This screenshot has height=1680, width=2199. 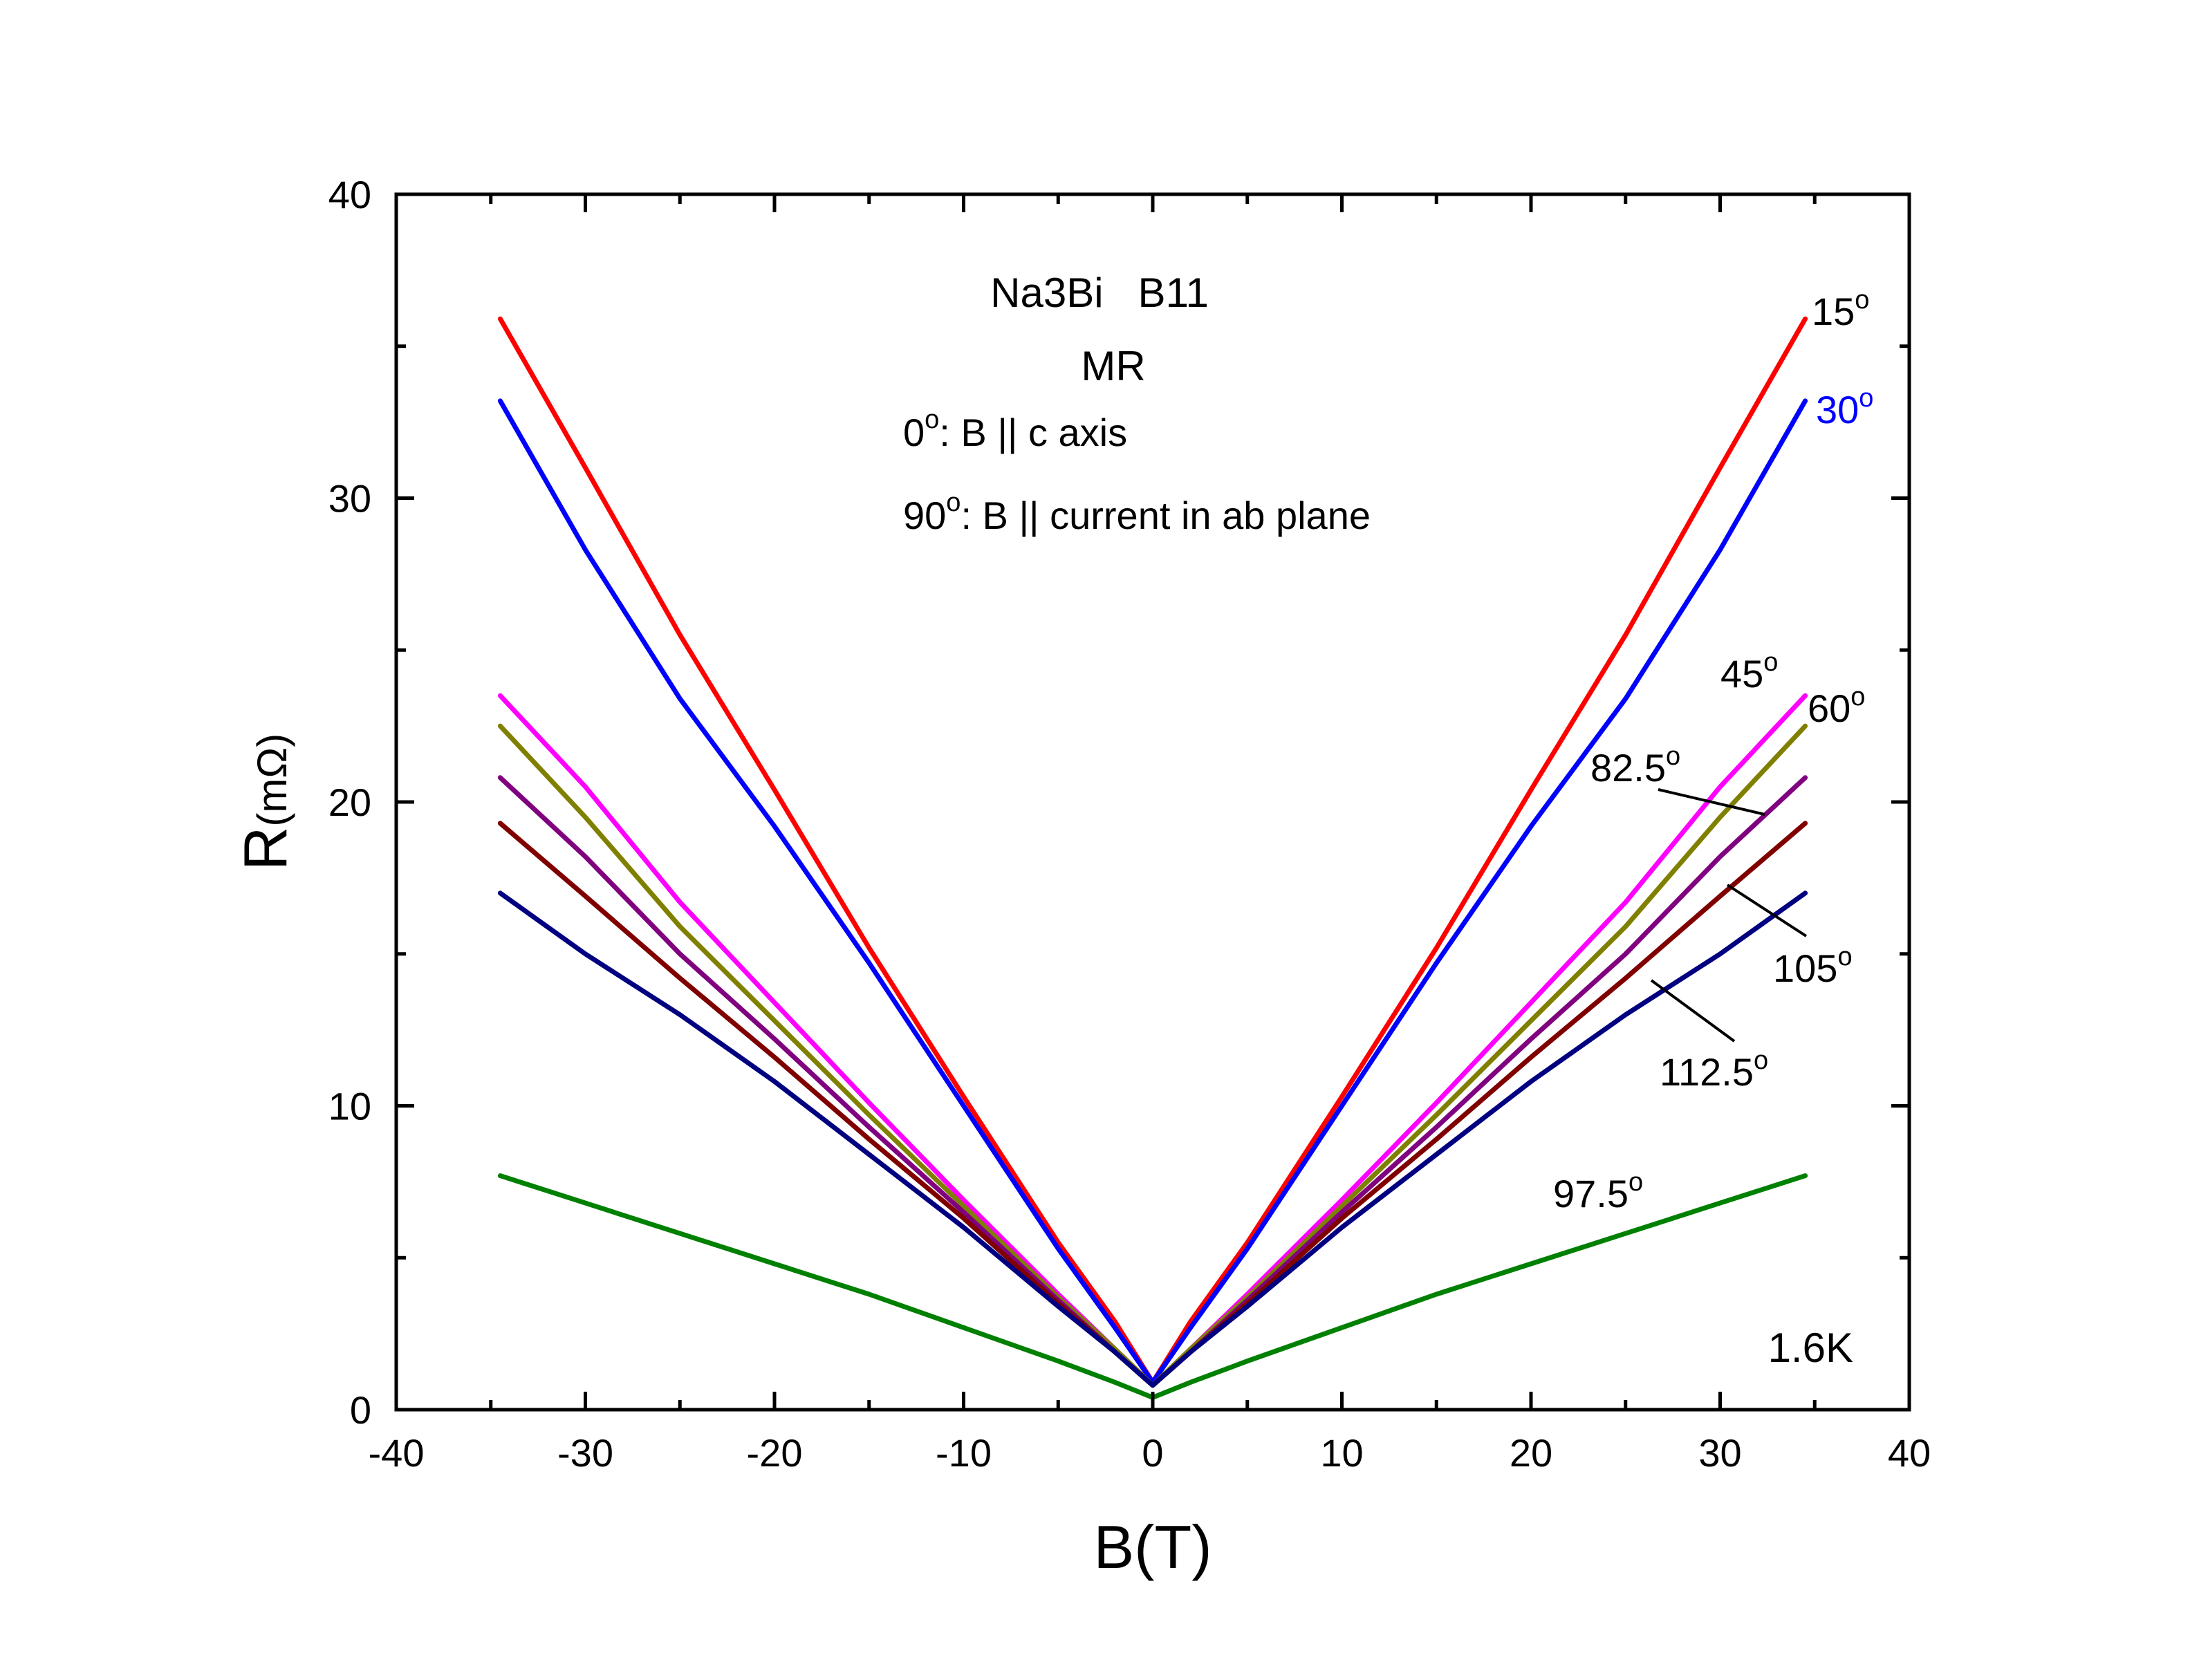 I want to click on curve-label-97-5-degree: o, so click(x=1636, y=1182).